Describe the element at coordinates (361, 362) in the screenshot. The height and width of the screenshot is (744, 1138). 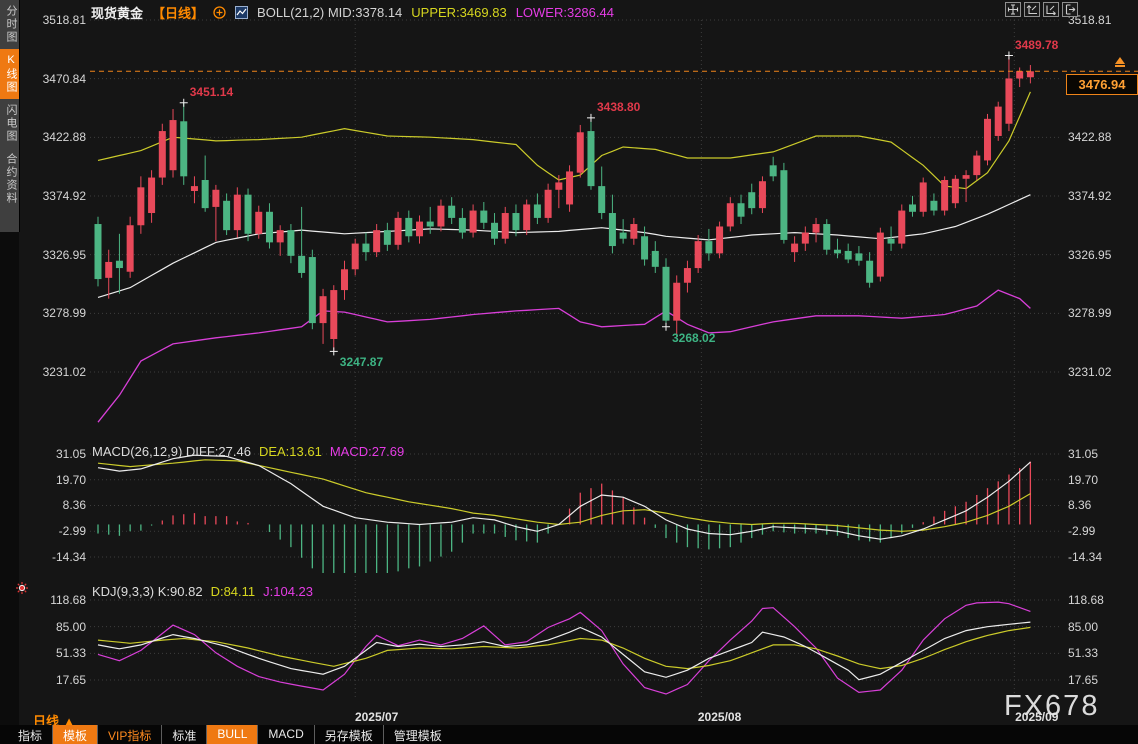
I see `price-annotation: 3247.87` at that location.